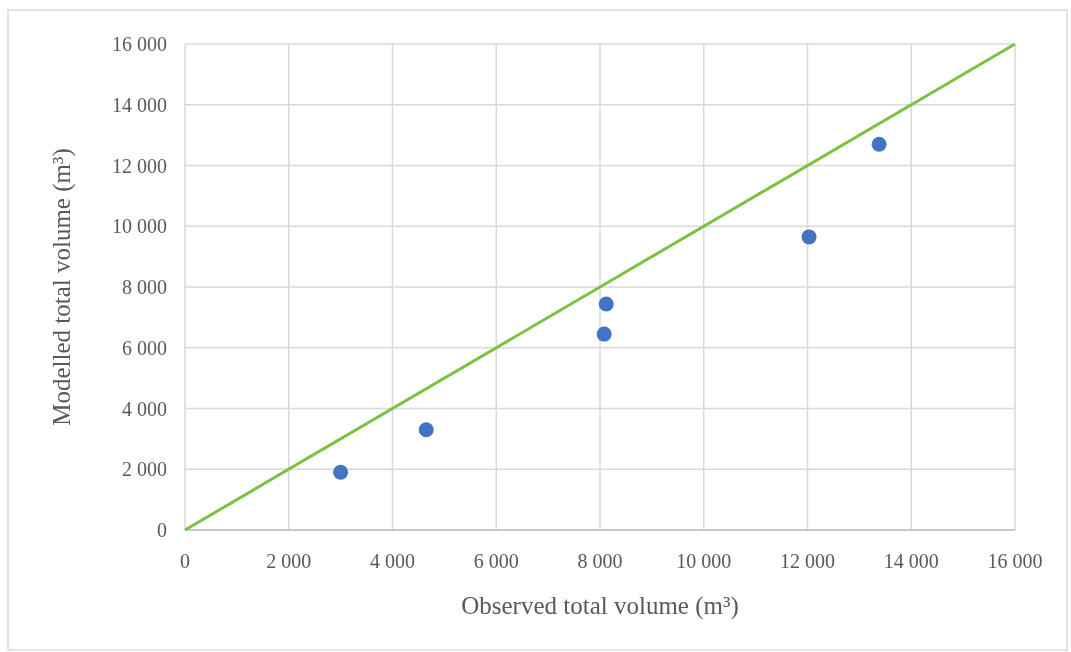 The height and width of the screenshot is (652, 1071). Describe the element at coordinates (185, 561) in the screenshot. I see `x-tick-label: 0` at that location.